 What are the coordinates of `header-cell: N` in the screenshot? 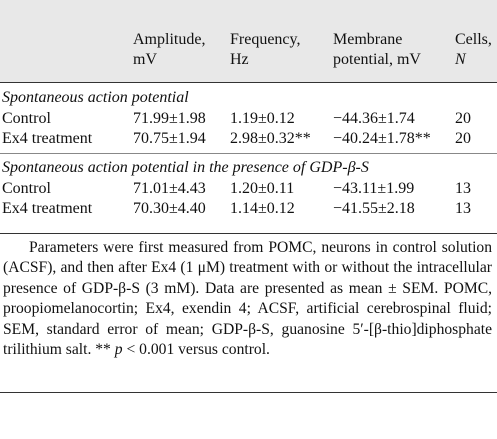 It's located at (460, 59).